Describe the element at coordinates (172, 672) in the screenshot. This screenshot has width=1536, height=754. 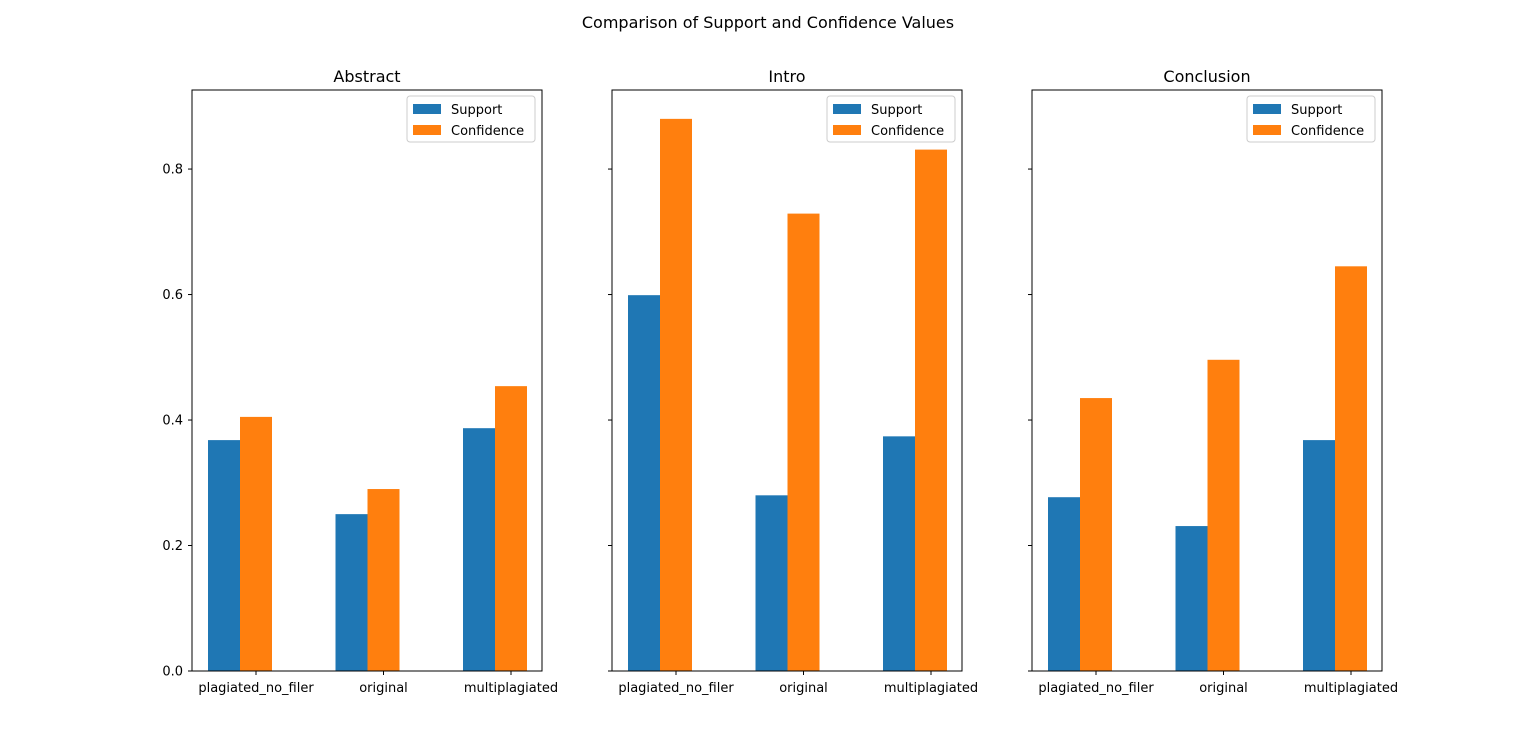
I see `y-tick-label: 0.0` at that location.